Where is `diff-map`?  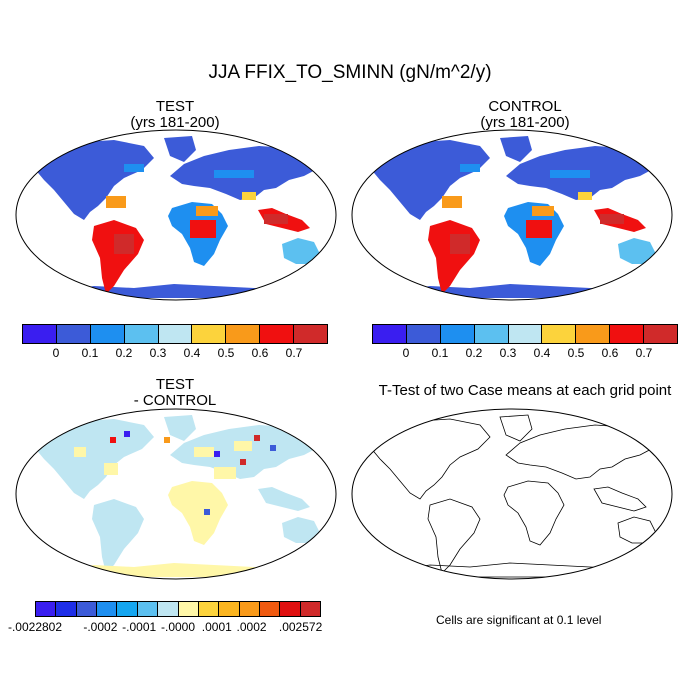
diff-map is located at coordinates (176, 494).